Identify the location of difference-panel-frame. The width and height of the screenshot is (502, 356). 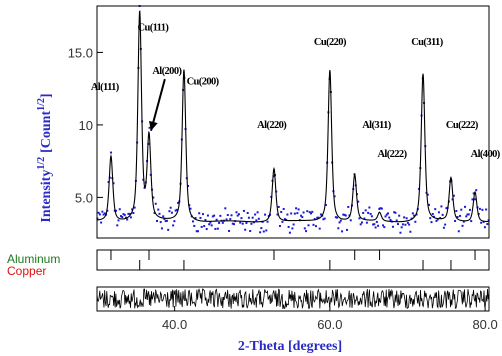
(293, 299).